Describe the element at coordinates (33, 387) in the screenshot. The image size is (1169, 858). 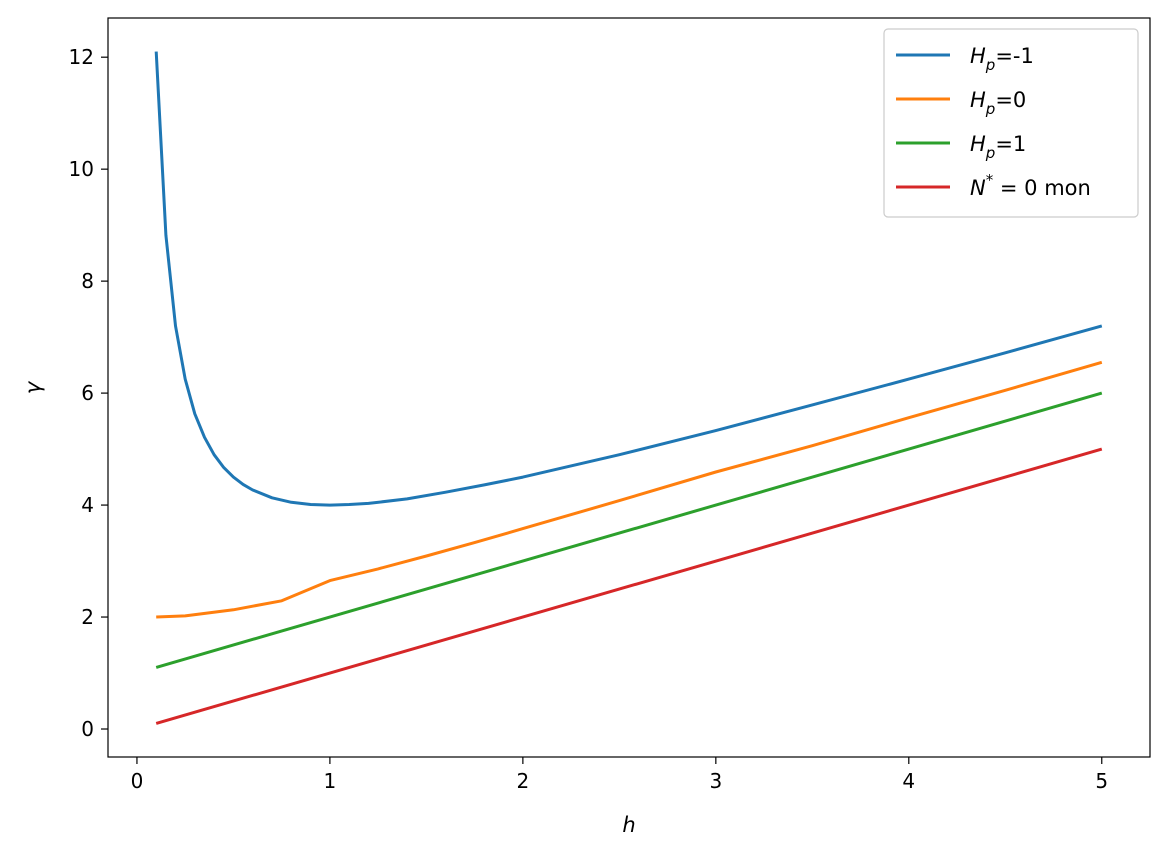
I see `y-axis-label: γ` at that location.